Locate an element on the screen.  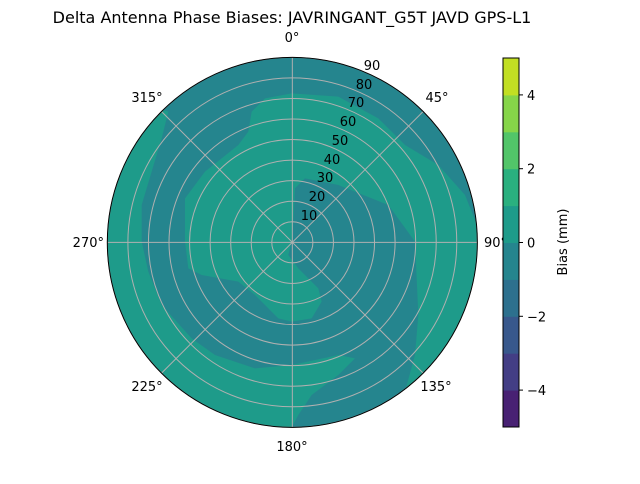
radial-label-20: 20 is located at coordinates (317, 197).